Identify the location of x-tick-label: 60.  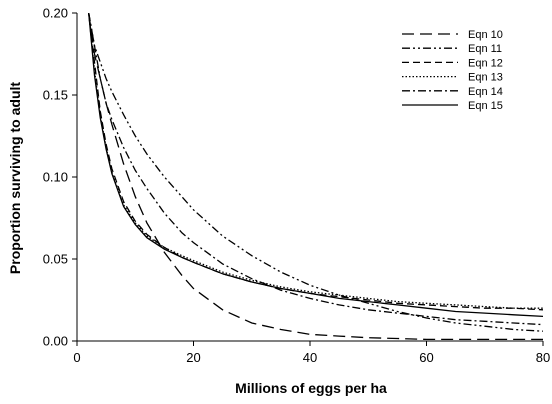
(426, 357).